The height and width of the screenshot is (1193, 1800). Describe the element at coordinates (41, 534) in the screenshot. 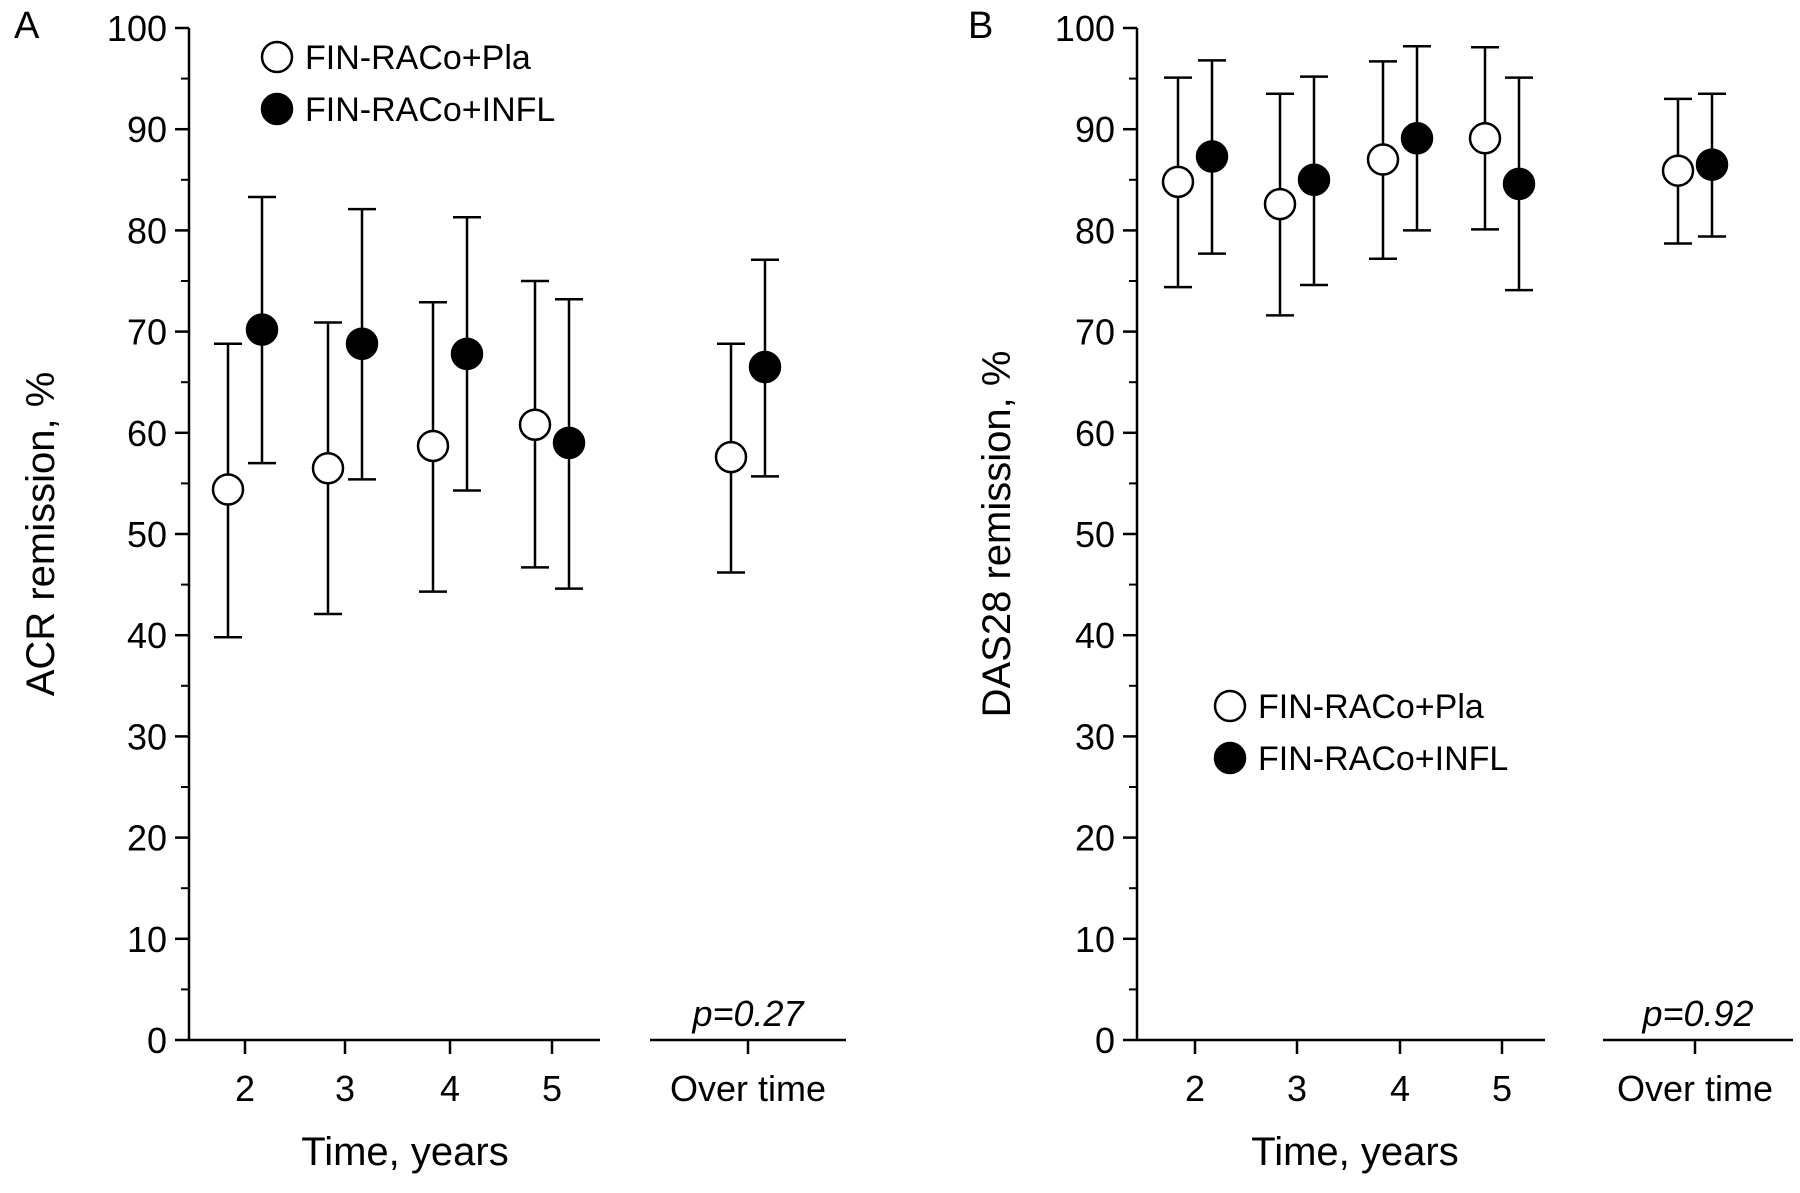

I see `y-axis-title: ACR remission, %` at that location.